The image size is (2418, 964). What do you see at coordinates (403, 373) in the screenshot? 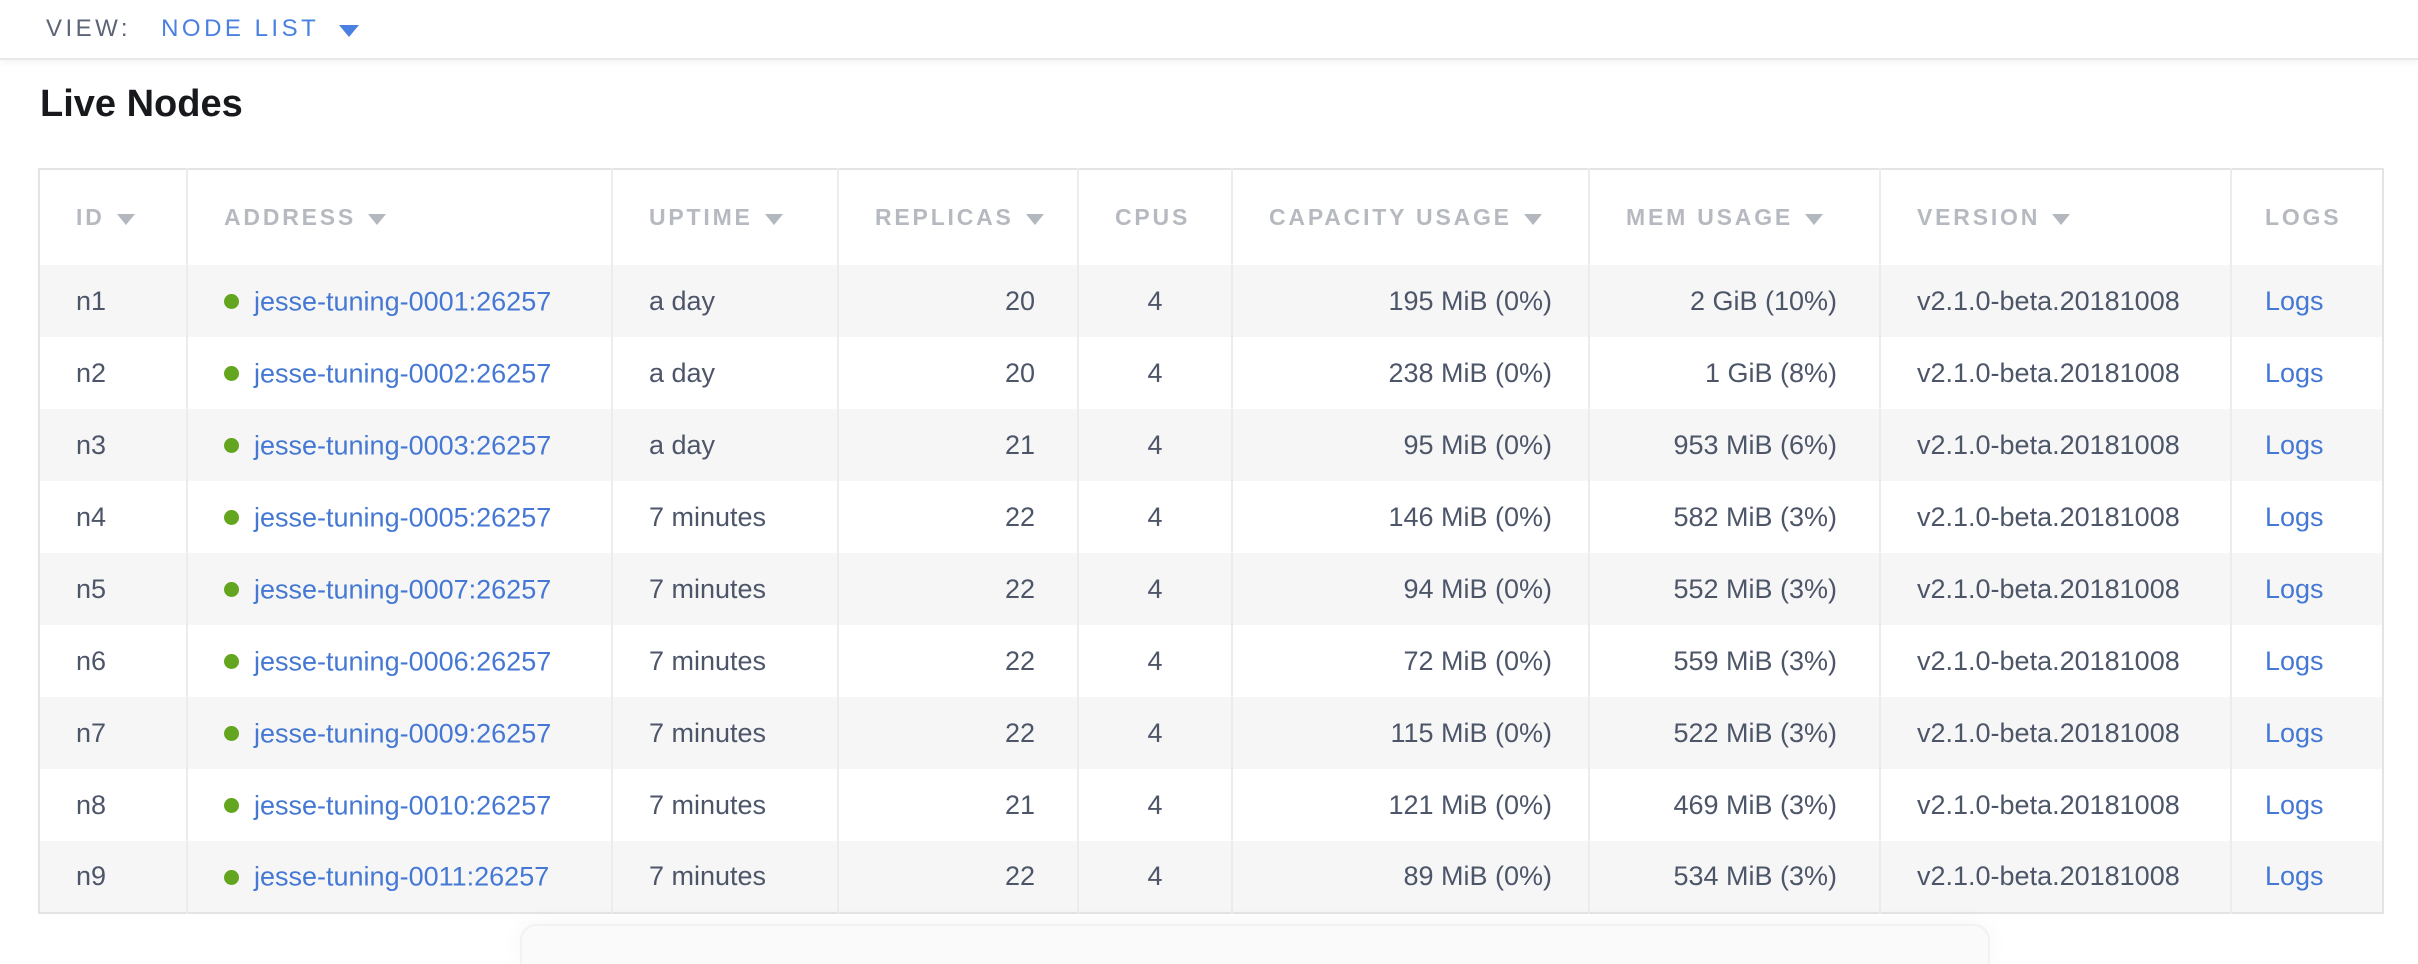
I see `node-address-link: jesse-tuning-0002:26257` at bounding box center [403, 373].